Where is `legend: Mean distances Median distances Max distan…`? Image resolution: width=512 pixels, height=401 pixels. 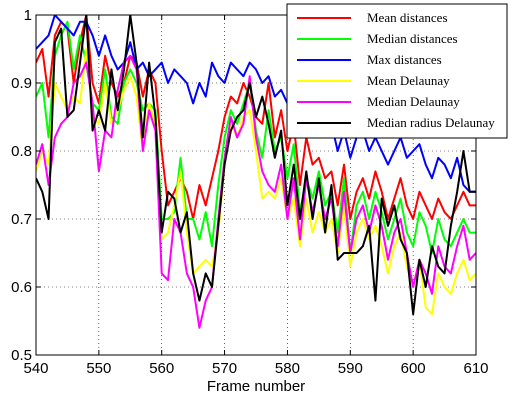
legend: Mean distances Median distances Max distan… is located at coordinates (397, 71).